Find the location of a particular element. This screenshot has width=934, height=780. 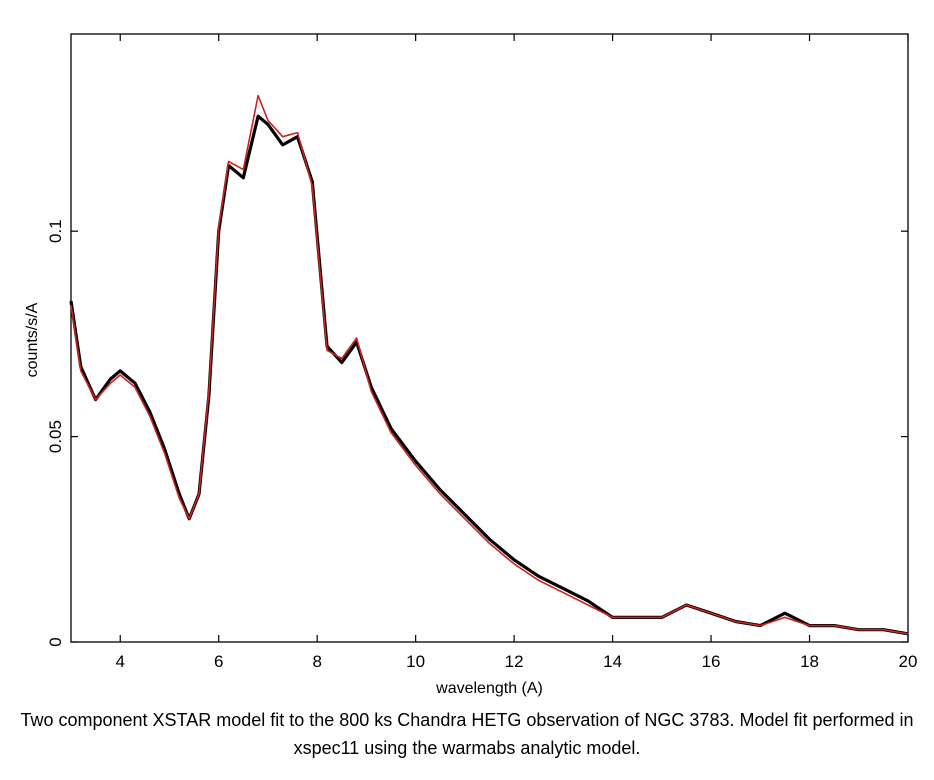

x-tick-label: 16 is located at coordinates (711, 661).